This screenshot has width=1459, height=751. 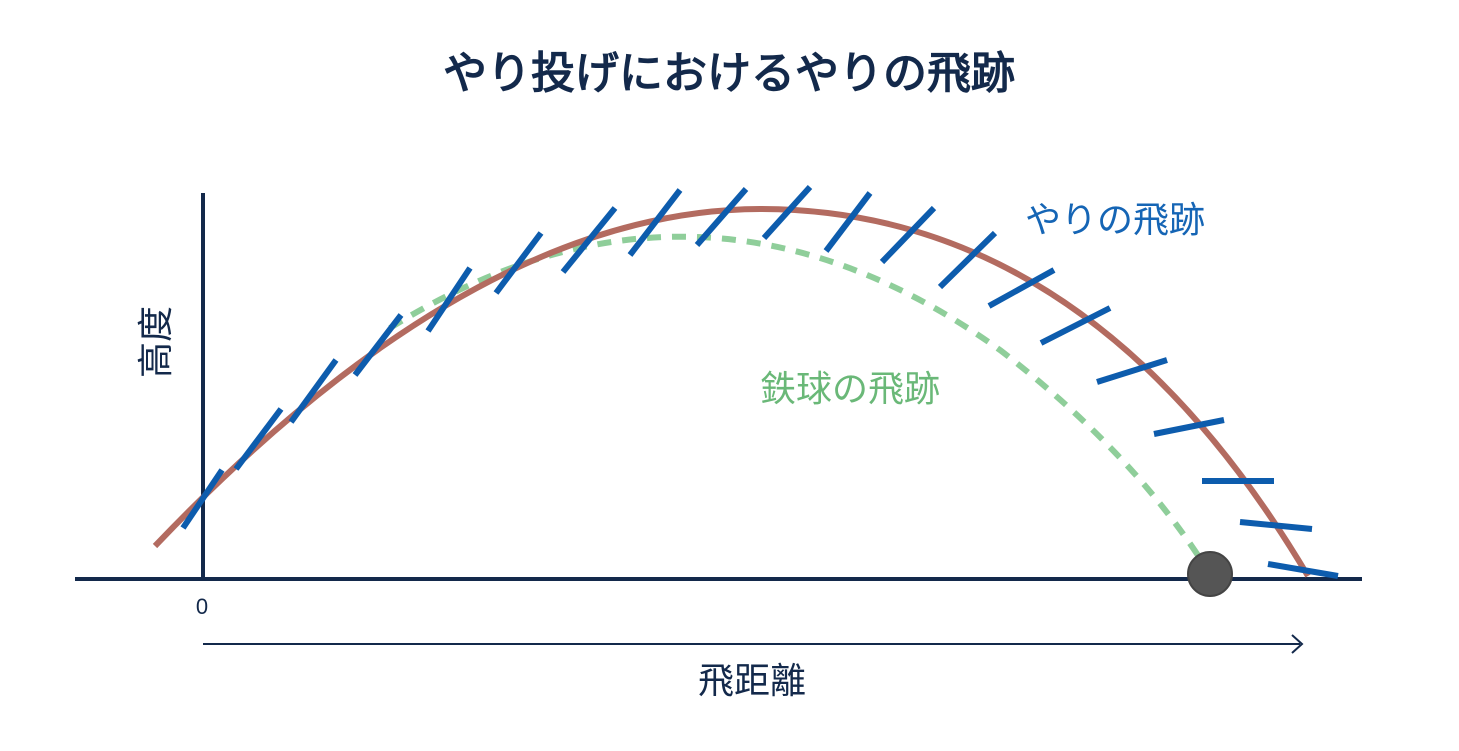 I want to click on diagram-title: やり投げにおけるやりの飛跡, so click(x=729, y=73).